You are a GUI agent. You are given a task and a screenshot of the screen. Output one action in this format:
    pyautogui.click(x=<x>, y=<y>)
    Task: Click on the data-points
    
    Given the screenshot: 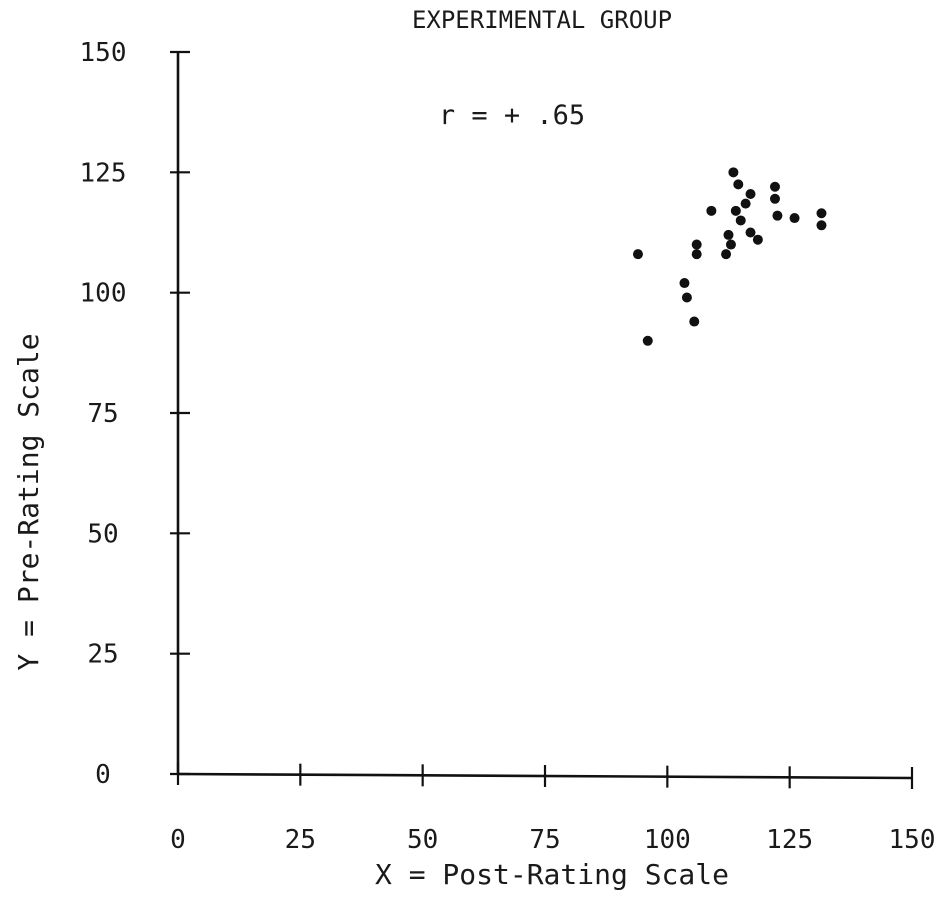 What is the action you would take?
    pyautogui.click(x=729, y=256)
    